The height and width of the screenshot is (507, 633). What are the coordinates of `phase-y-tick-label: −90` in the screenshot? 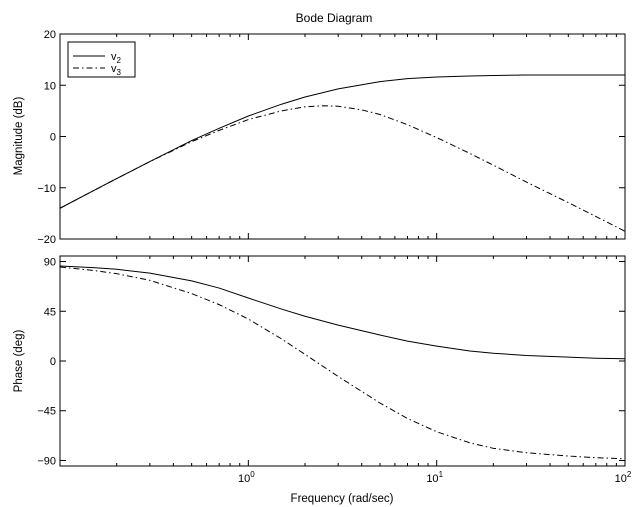 It's located at (46, 461).